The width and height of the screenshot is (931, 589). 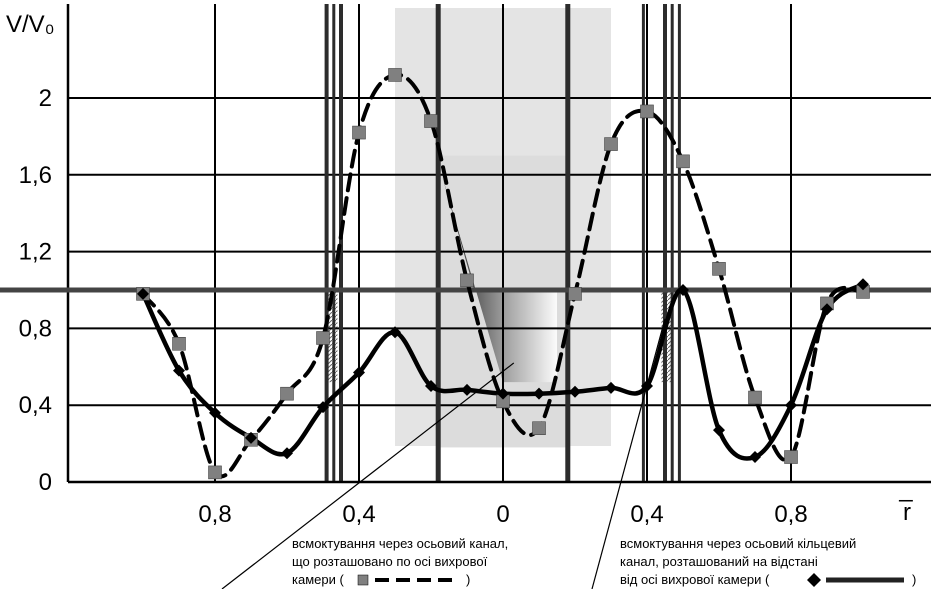 What do you see at coordinates (35, 175) in the screenshot?
I see `y-tick-label: 1,6` at bounding box center [35, 175].